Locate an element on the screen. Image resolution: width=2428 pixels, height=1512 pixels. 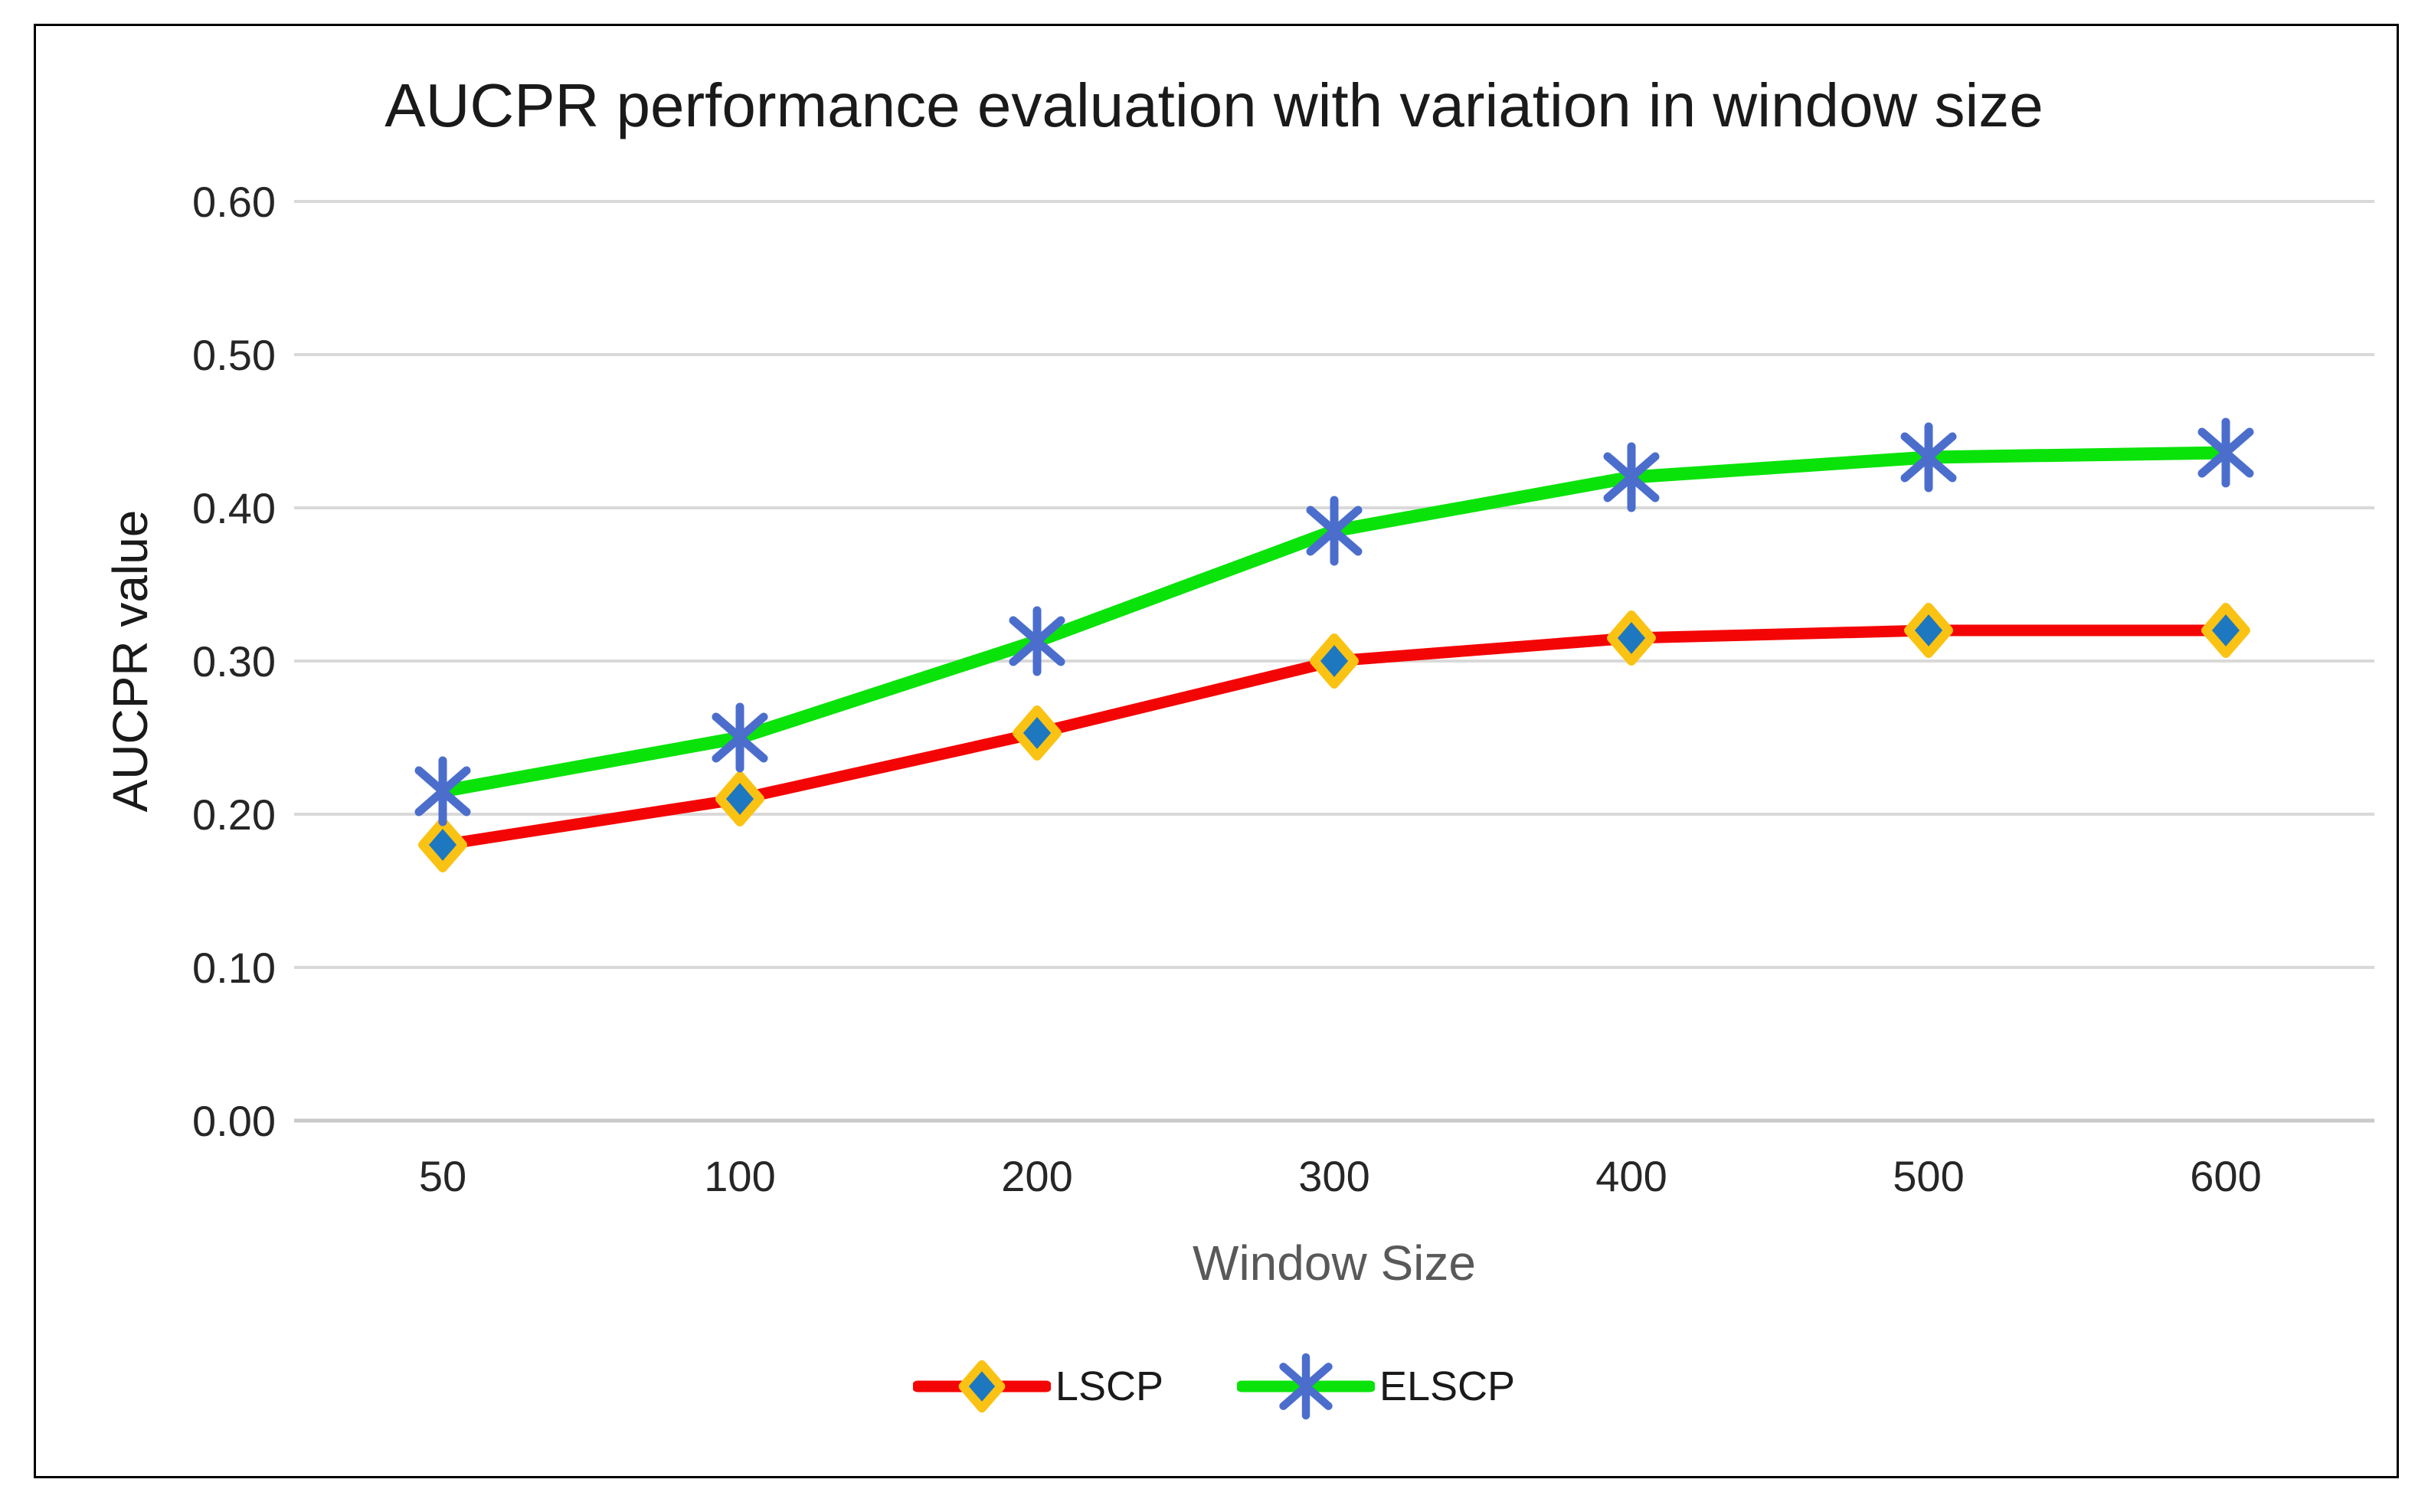
legend-item-elscp: ELSCP is located at coordinates (1376, 1386).